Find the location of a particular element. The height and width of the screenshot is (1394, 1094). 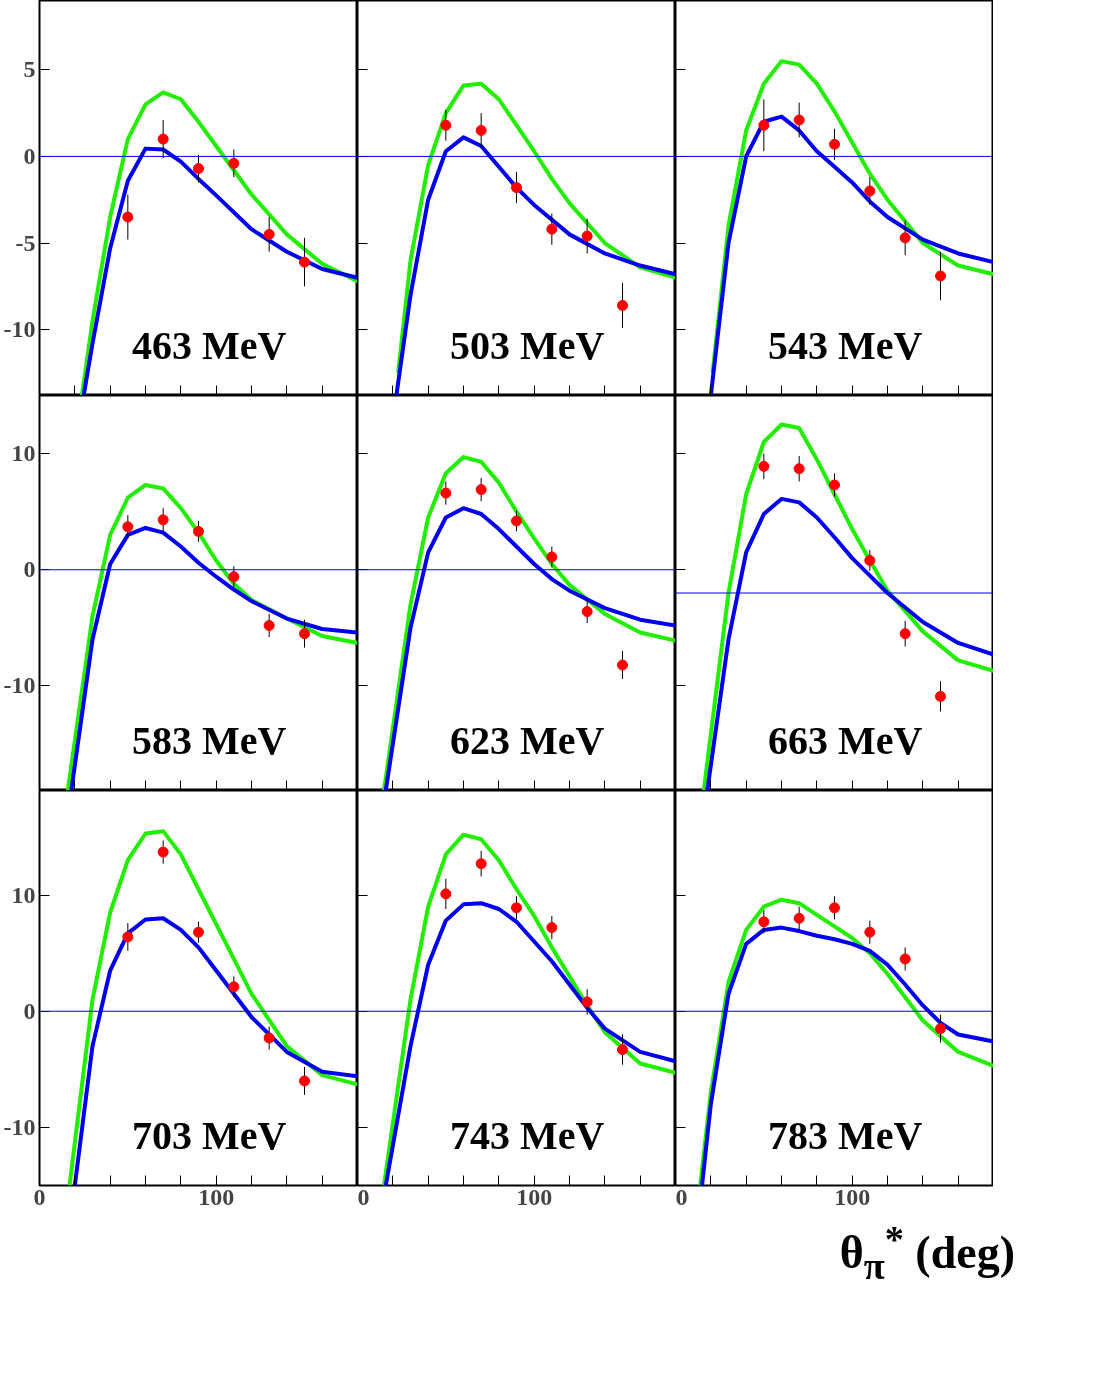

annotation: 663 MeV is located at coordinates (845, 740).